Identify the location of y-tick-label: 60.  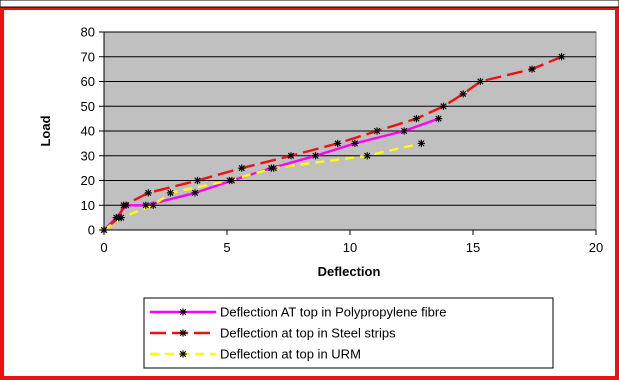
(88, 81).